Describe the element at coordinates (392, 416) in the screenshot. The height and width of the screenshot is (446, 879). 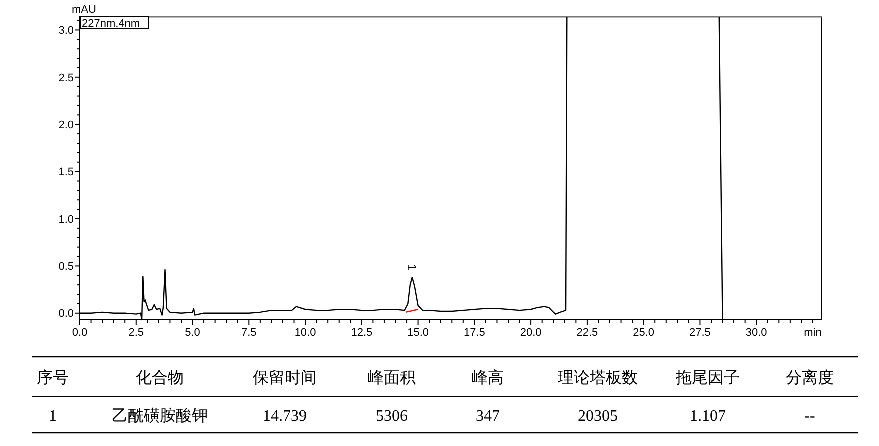
I see `text: 5306` at that location.